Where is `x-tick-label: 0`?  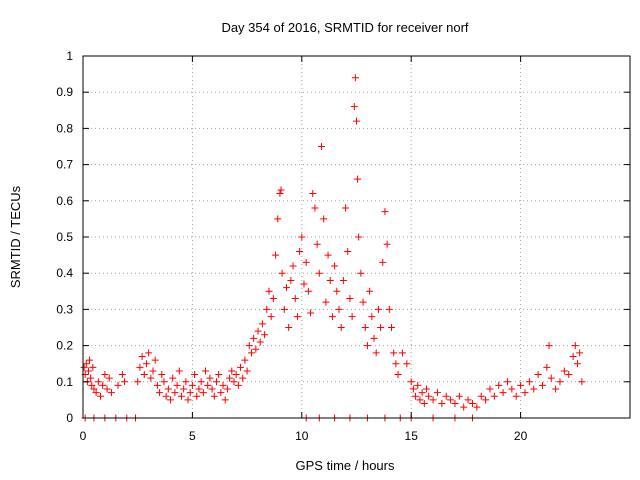 x-tick-label: 0 is located at coordinates (83, 436).